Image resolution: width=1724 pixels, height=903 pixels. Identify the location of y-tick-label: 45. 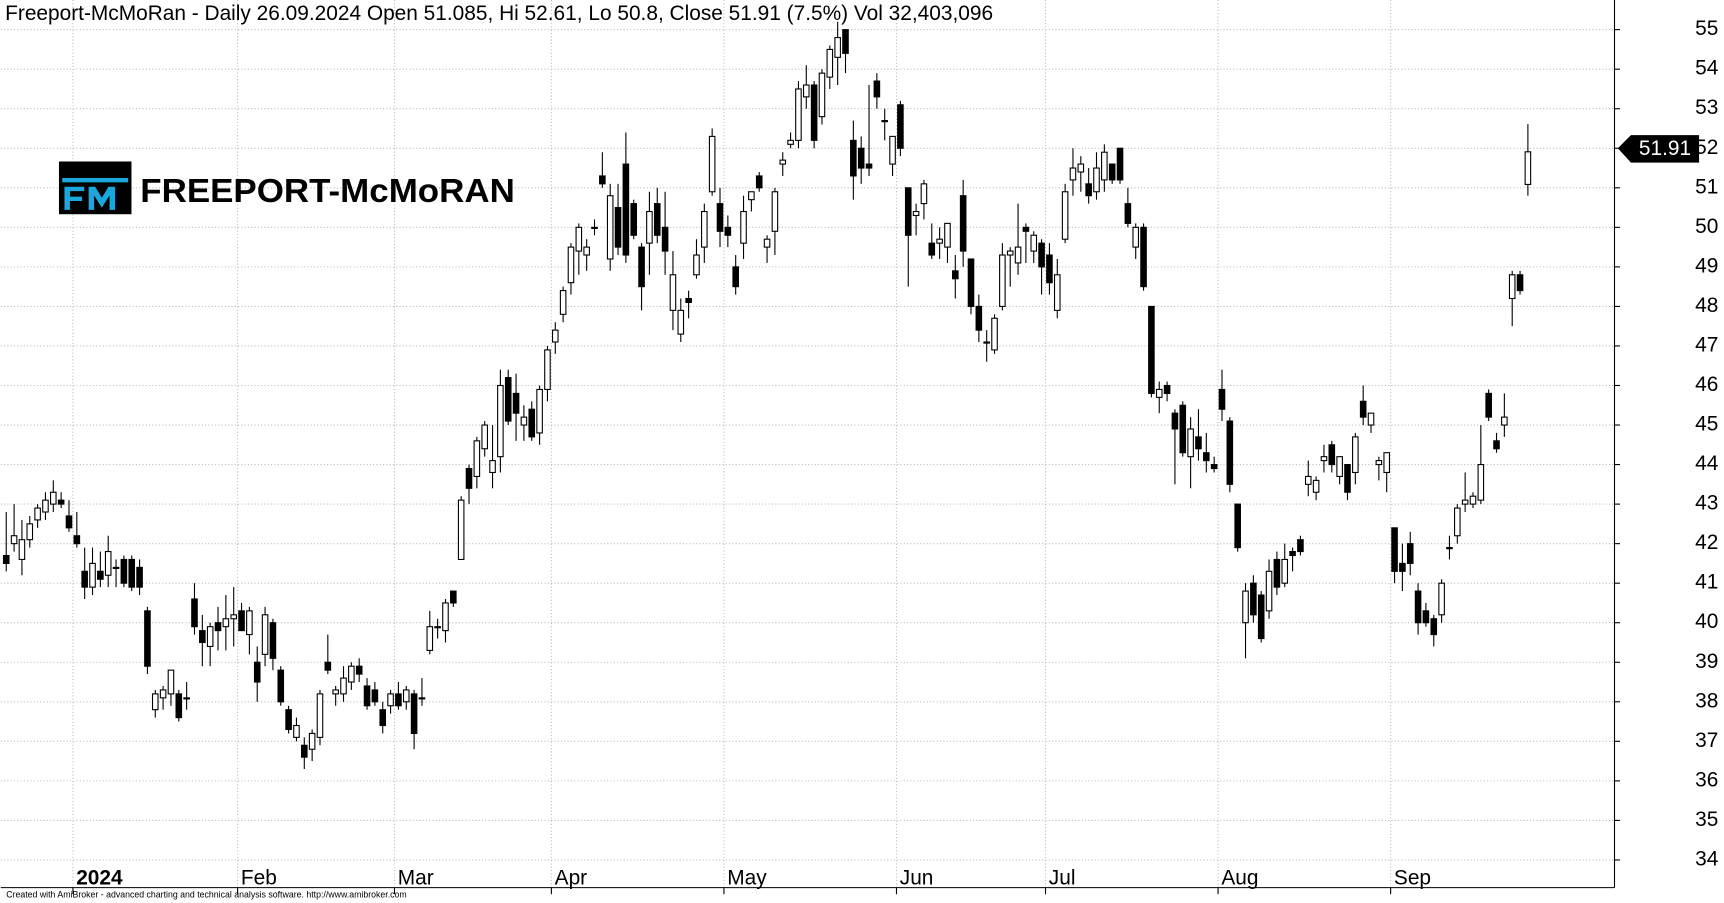
(1706, 424).